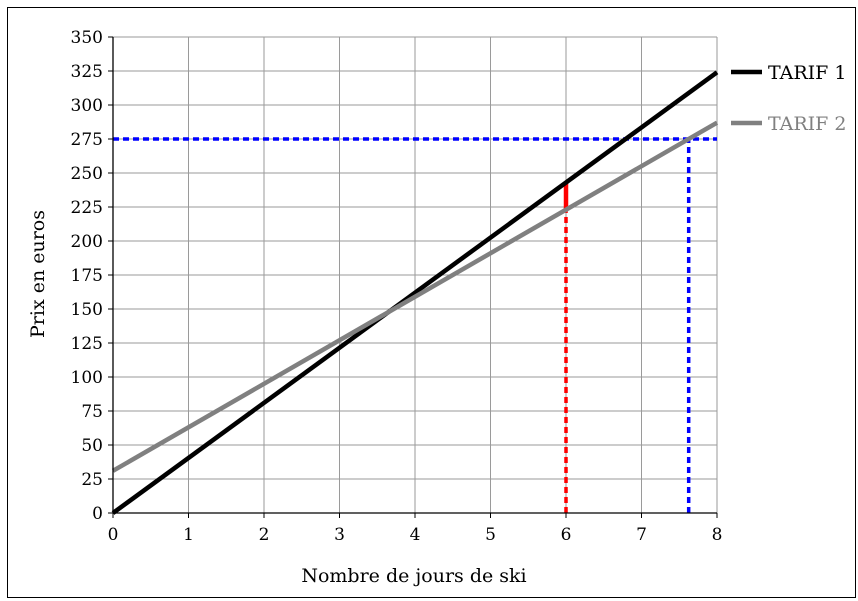  What do you see at coordinates (641, 535) in the screenshot?
I see `x-tick-label: 7` at bounding box center [641, 535].